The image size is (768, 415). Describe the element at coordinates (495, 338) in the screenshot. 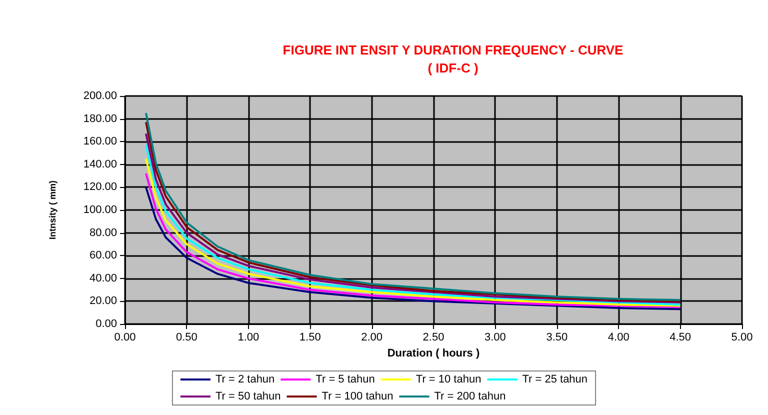

I see `x-tick-label: 3.00` at that location.